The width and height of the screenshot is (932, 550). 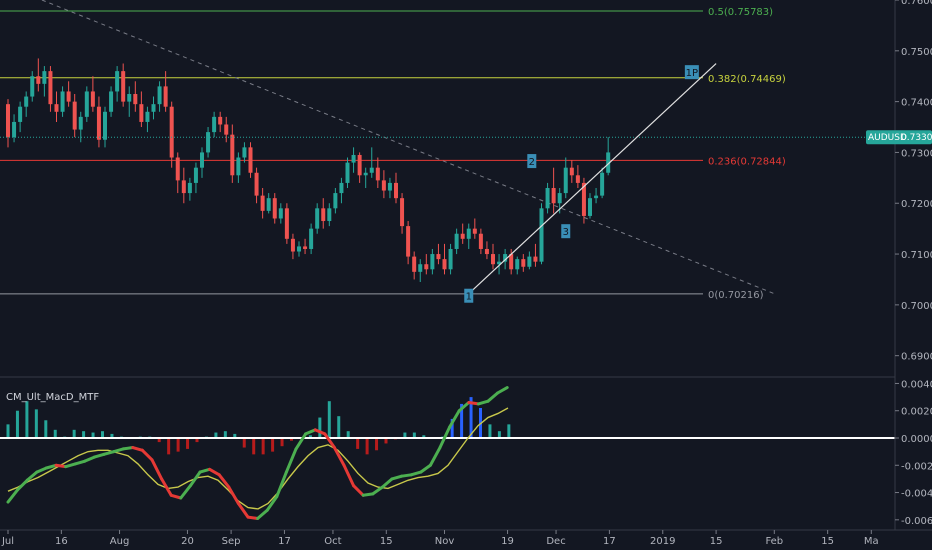 I want to click on time-tick-label-5: 17, so click(x=284, y=541).